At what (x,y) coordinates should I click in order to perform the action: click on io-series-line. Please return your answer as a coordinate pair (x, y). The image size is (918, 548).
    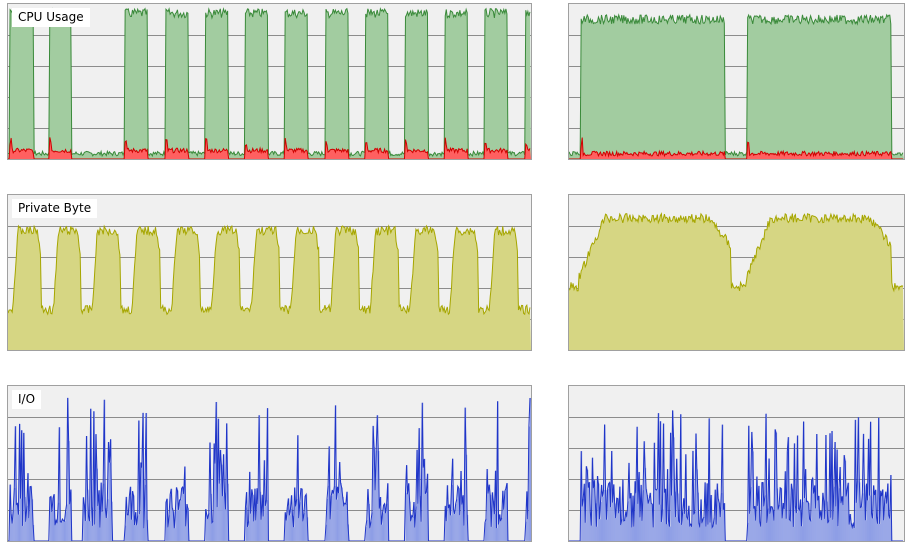
    Looking at the image, I should click on (736, 475).